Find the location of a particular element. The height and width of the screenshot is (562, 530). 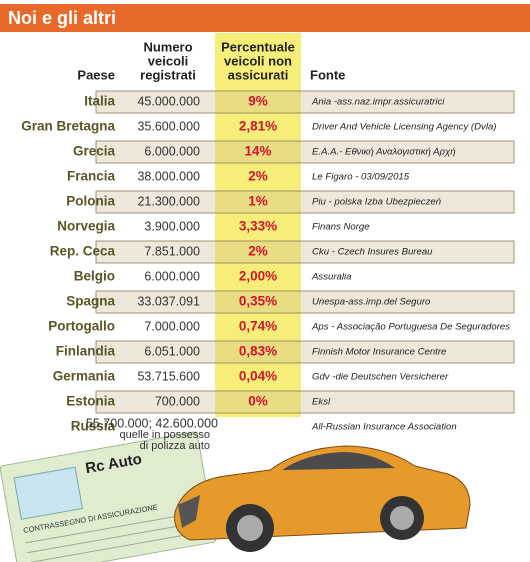

car is located at coordinates (322, 498).